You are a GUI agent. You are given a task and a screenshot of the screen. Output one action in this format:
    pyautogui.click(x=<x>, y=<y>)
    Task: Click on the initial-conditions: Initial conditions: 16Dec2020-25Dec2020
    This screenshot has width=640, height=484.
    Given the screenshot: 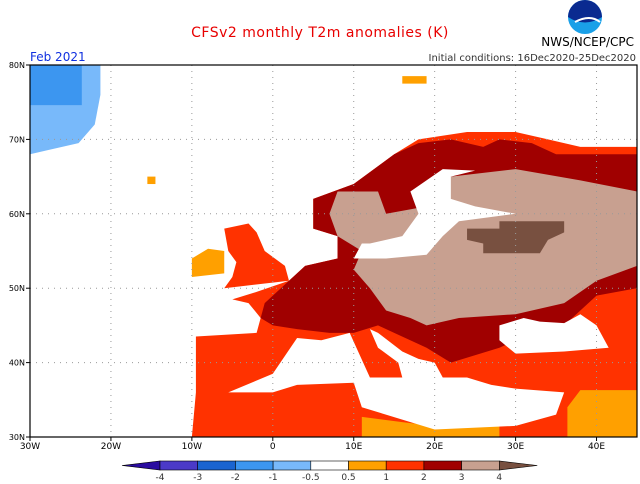 What is the action you would take?
    pyautogui.click(x=532, y=58)
    